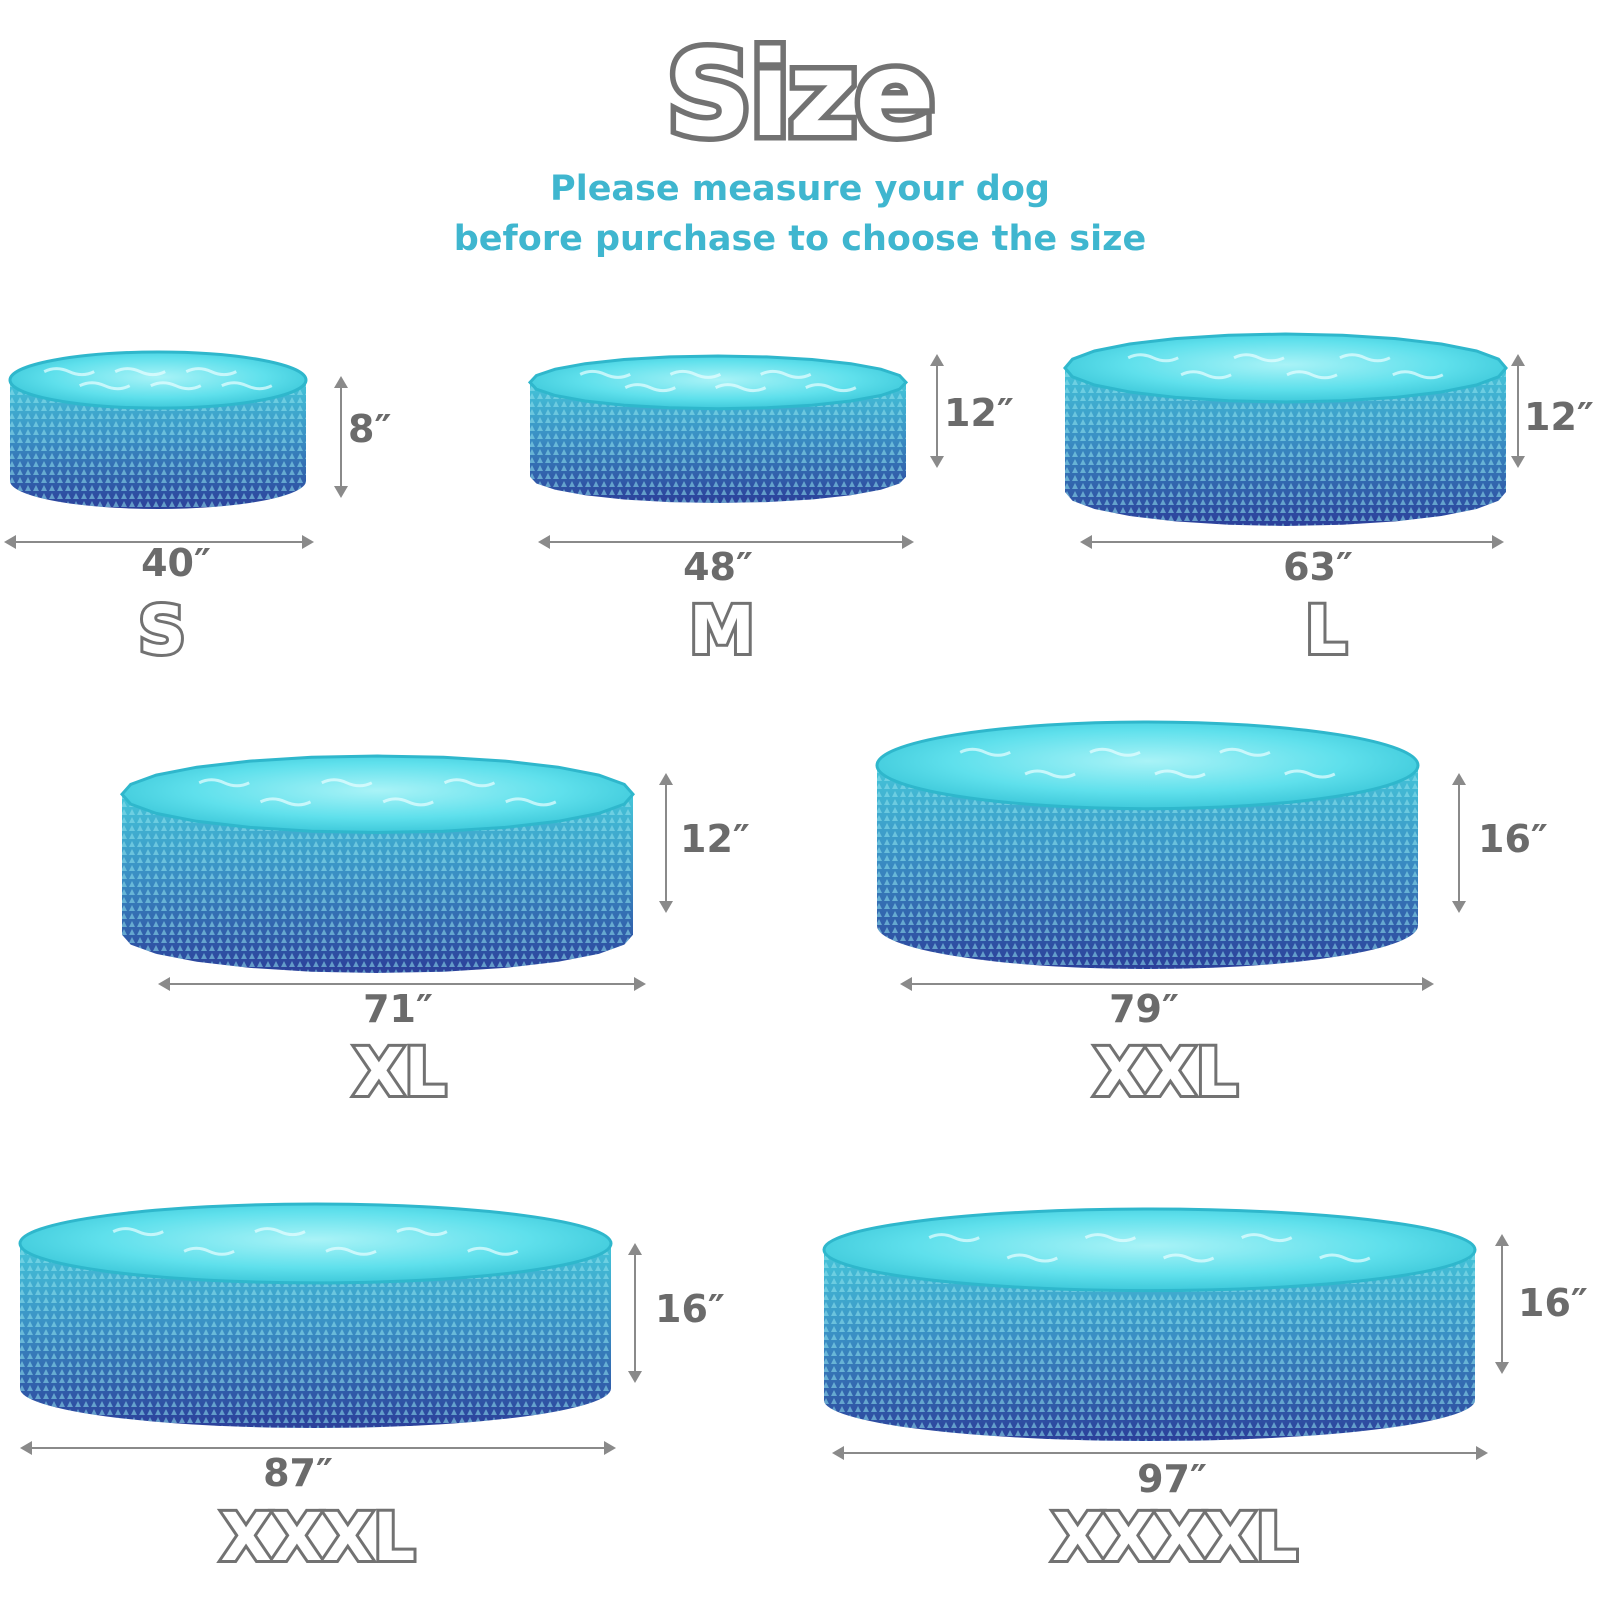  What do you see at coordinates (161, 630) in the screenshot?
I see `size-label-s: S` at bounding box center [161, 630].